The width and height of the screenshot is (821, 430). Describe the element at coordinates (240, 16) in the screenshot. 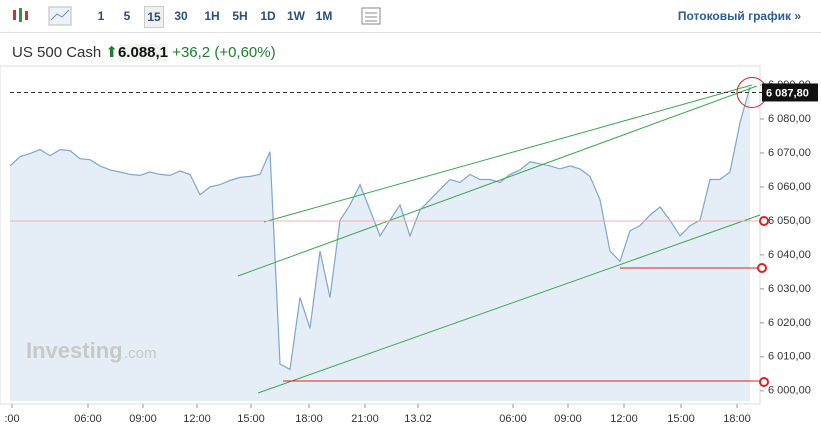

I see `interval-button: 5H` at that location.